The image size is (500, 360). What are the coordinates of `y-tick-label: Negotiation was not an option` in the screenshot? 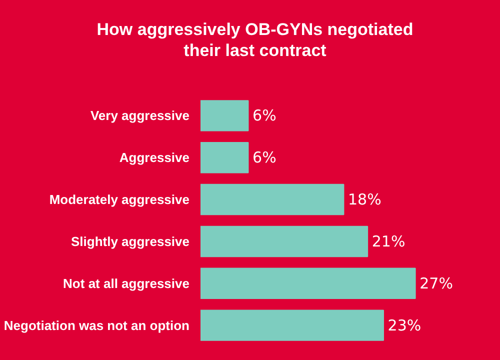 It's located at (97, 325).